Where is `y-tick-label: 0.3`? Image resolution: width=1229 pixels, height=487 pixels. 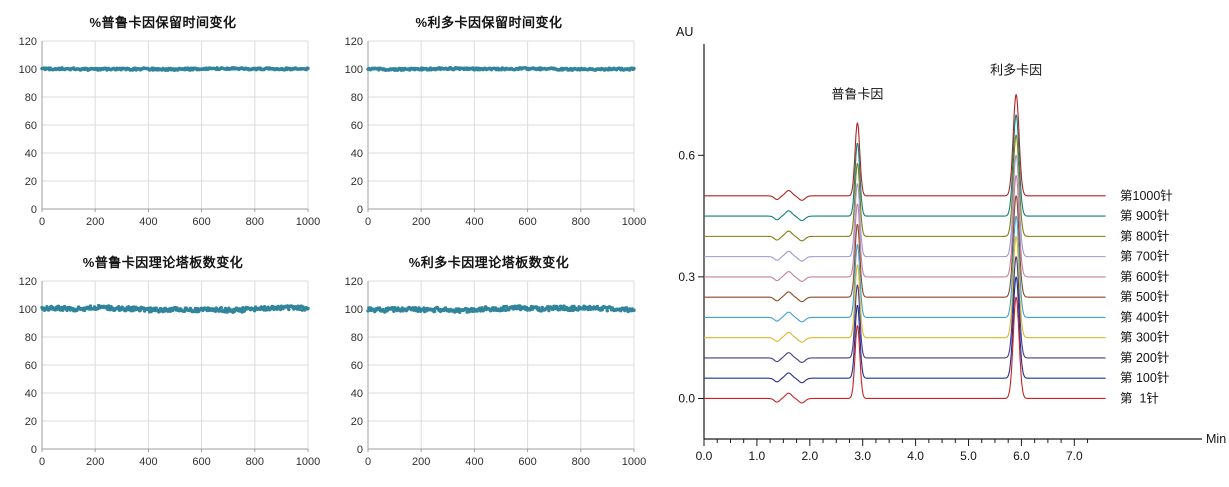 y-tick-label: 0.3 is located at coordinates (686, 277).